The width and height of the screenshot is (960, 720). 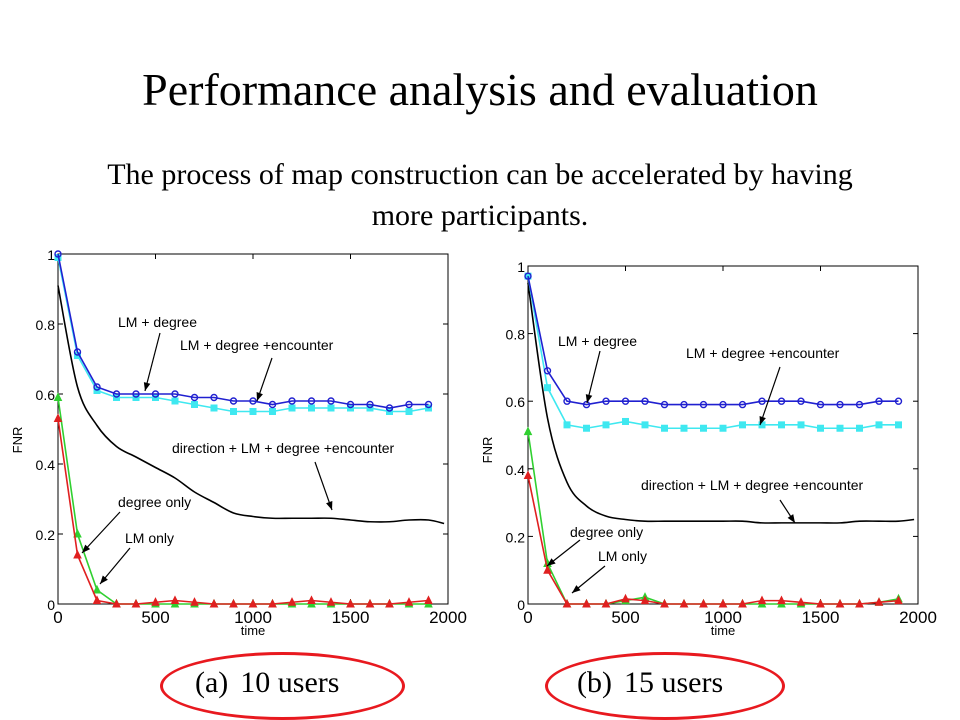 I want to click on caption-b-highlight-ellipse, so click(x=665, y=686).